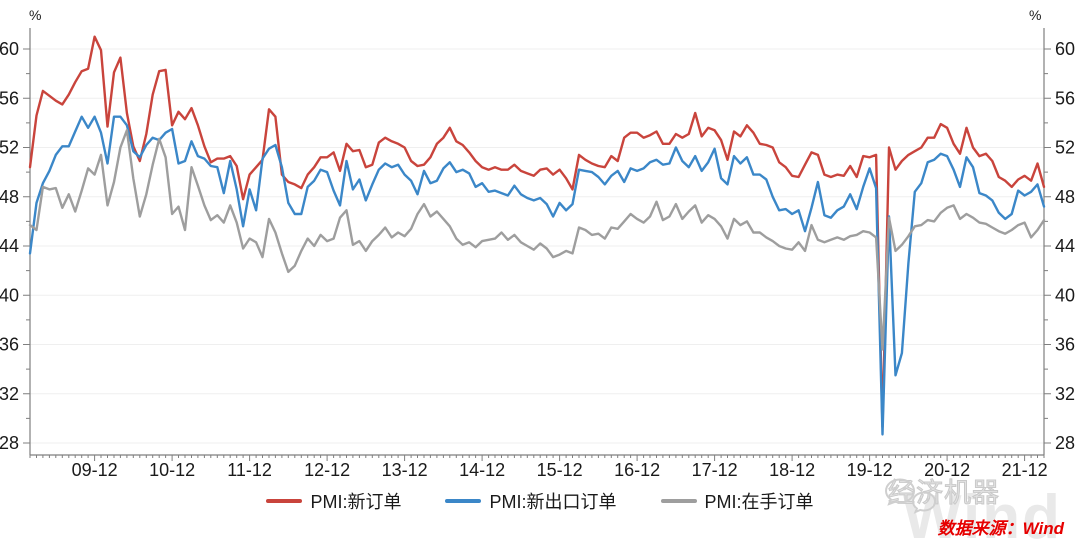  Describe the element at coordinates (947, 470) in the screenshot. I see `svg-text: 20-12` at that location.